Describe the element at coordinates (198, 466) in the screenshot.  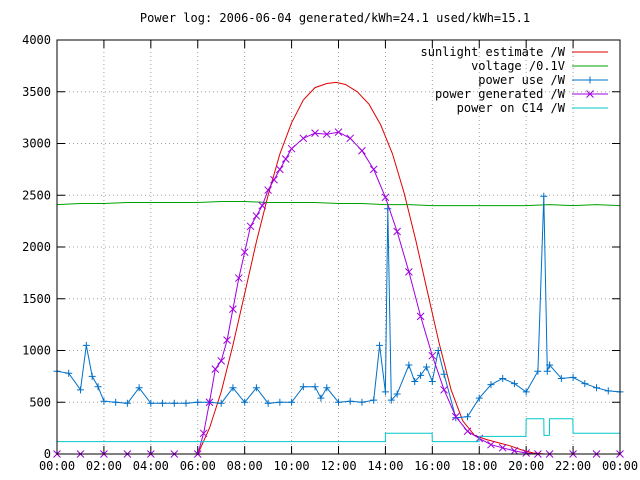
I see `x-tick-label: 06:00` at that location.